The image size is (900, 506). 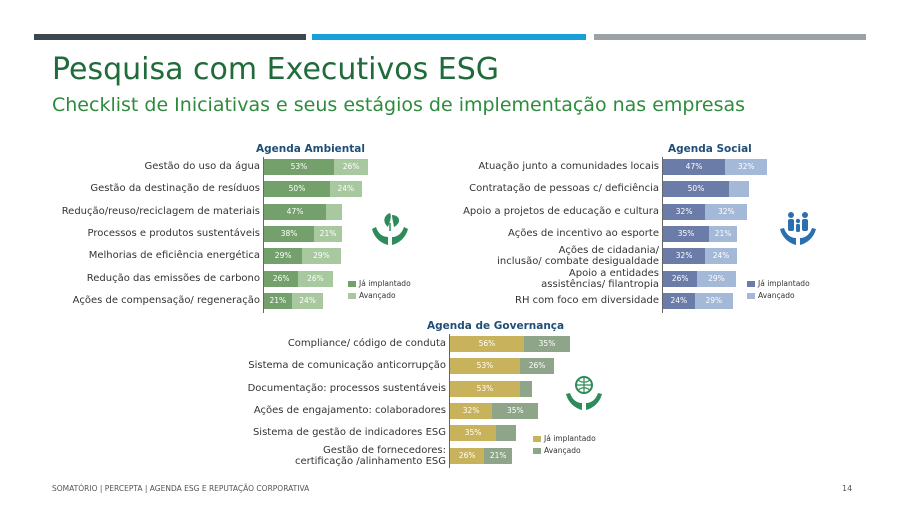 I want to click on soc-chart-title: Agenda Social, so click(x=710, y=149).